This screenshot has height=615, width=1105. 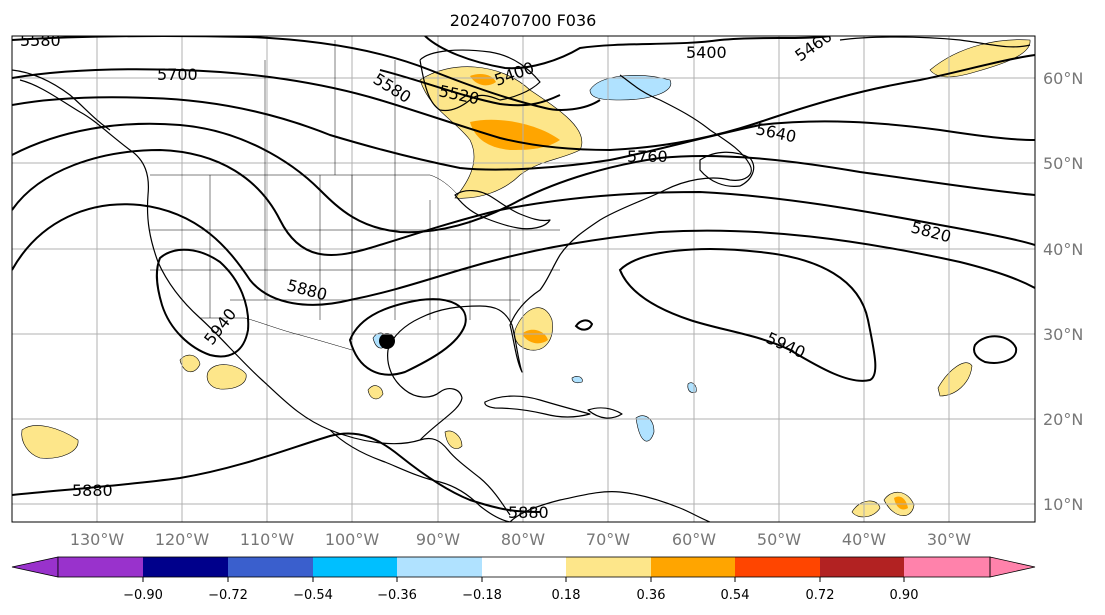 What do you see at coordinates (1012, 567) in the screenshot?
I see `colorbar-high-extension` at bounding box center [1012, 567].